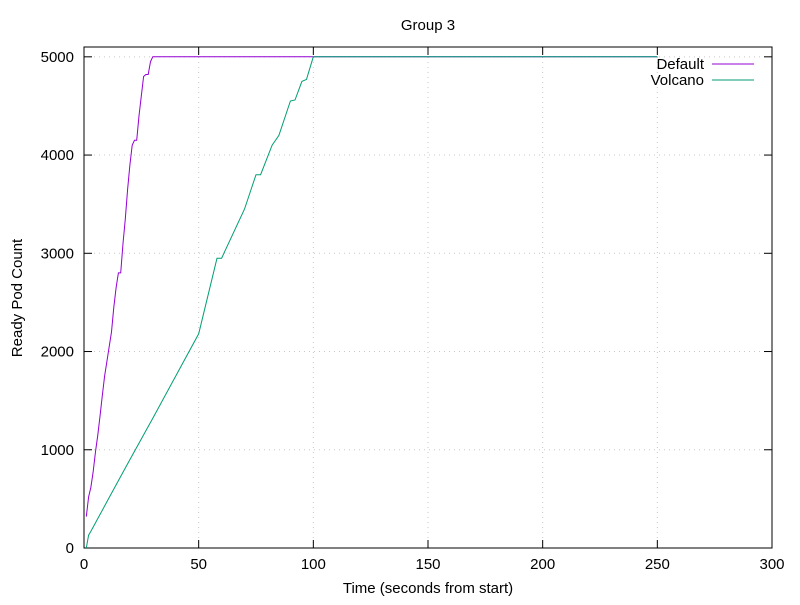 The width and height of the screenshot is (800, 605). I want to click on legend-label-volcano: Volcano, so click(677, 80).